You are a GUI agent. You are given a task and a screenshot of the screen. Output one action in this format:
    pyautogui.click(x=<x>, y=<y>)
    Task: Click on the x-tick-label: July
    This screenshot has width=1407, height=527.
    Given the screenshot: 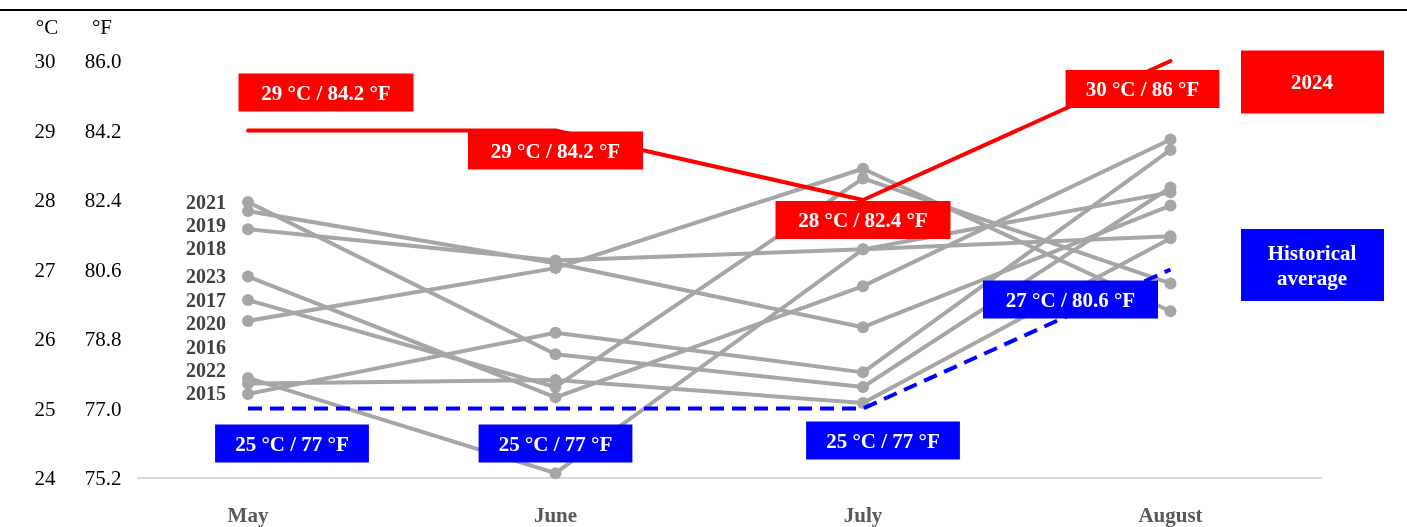 What is the action you would take?
    pyautogui.click(x=863, y=515)
    